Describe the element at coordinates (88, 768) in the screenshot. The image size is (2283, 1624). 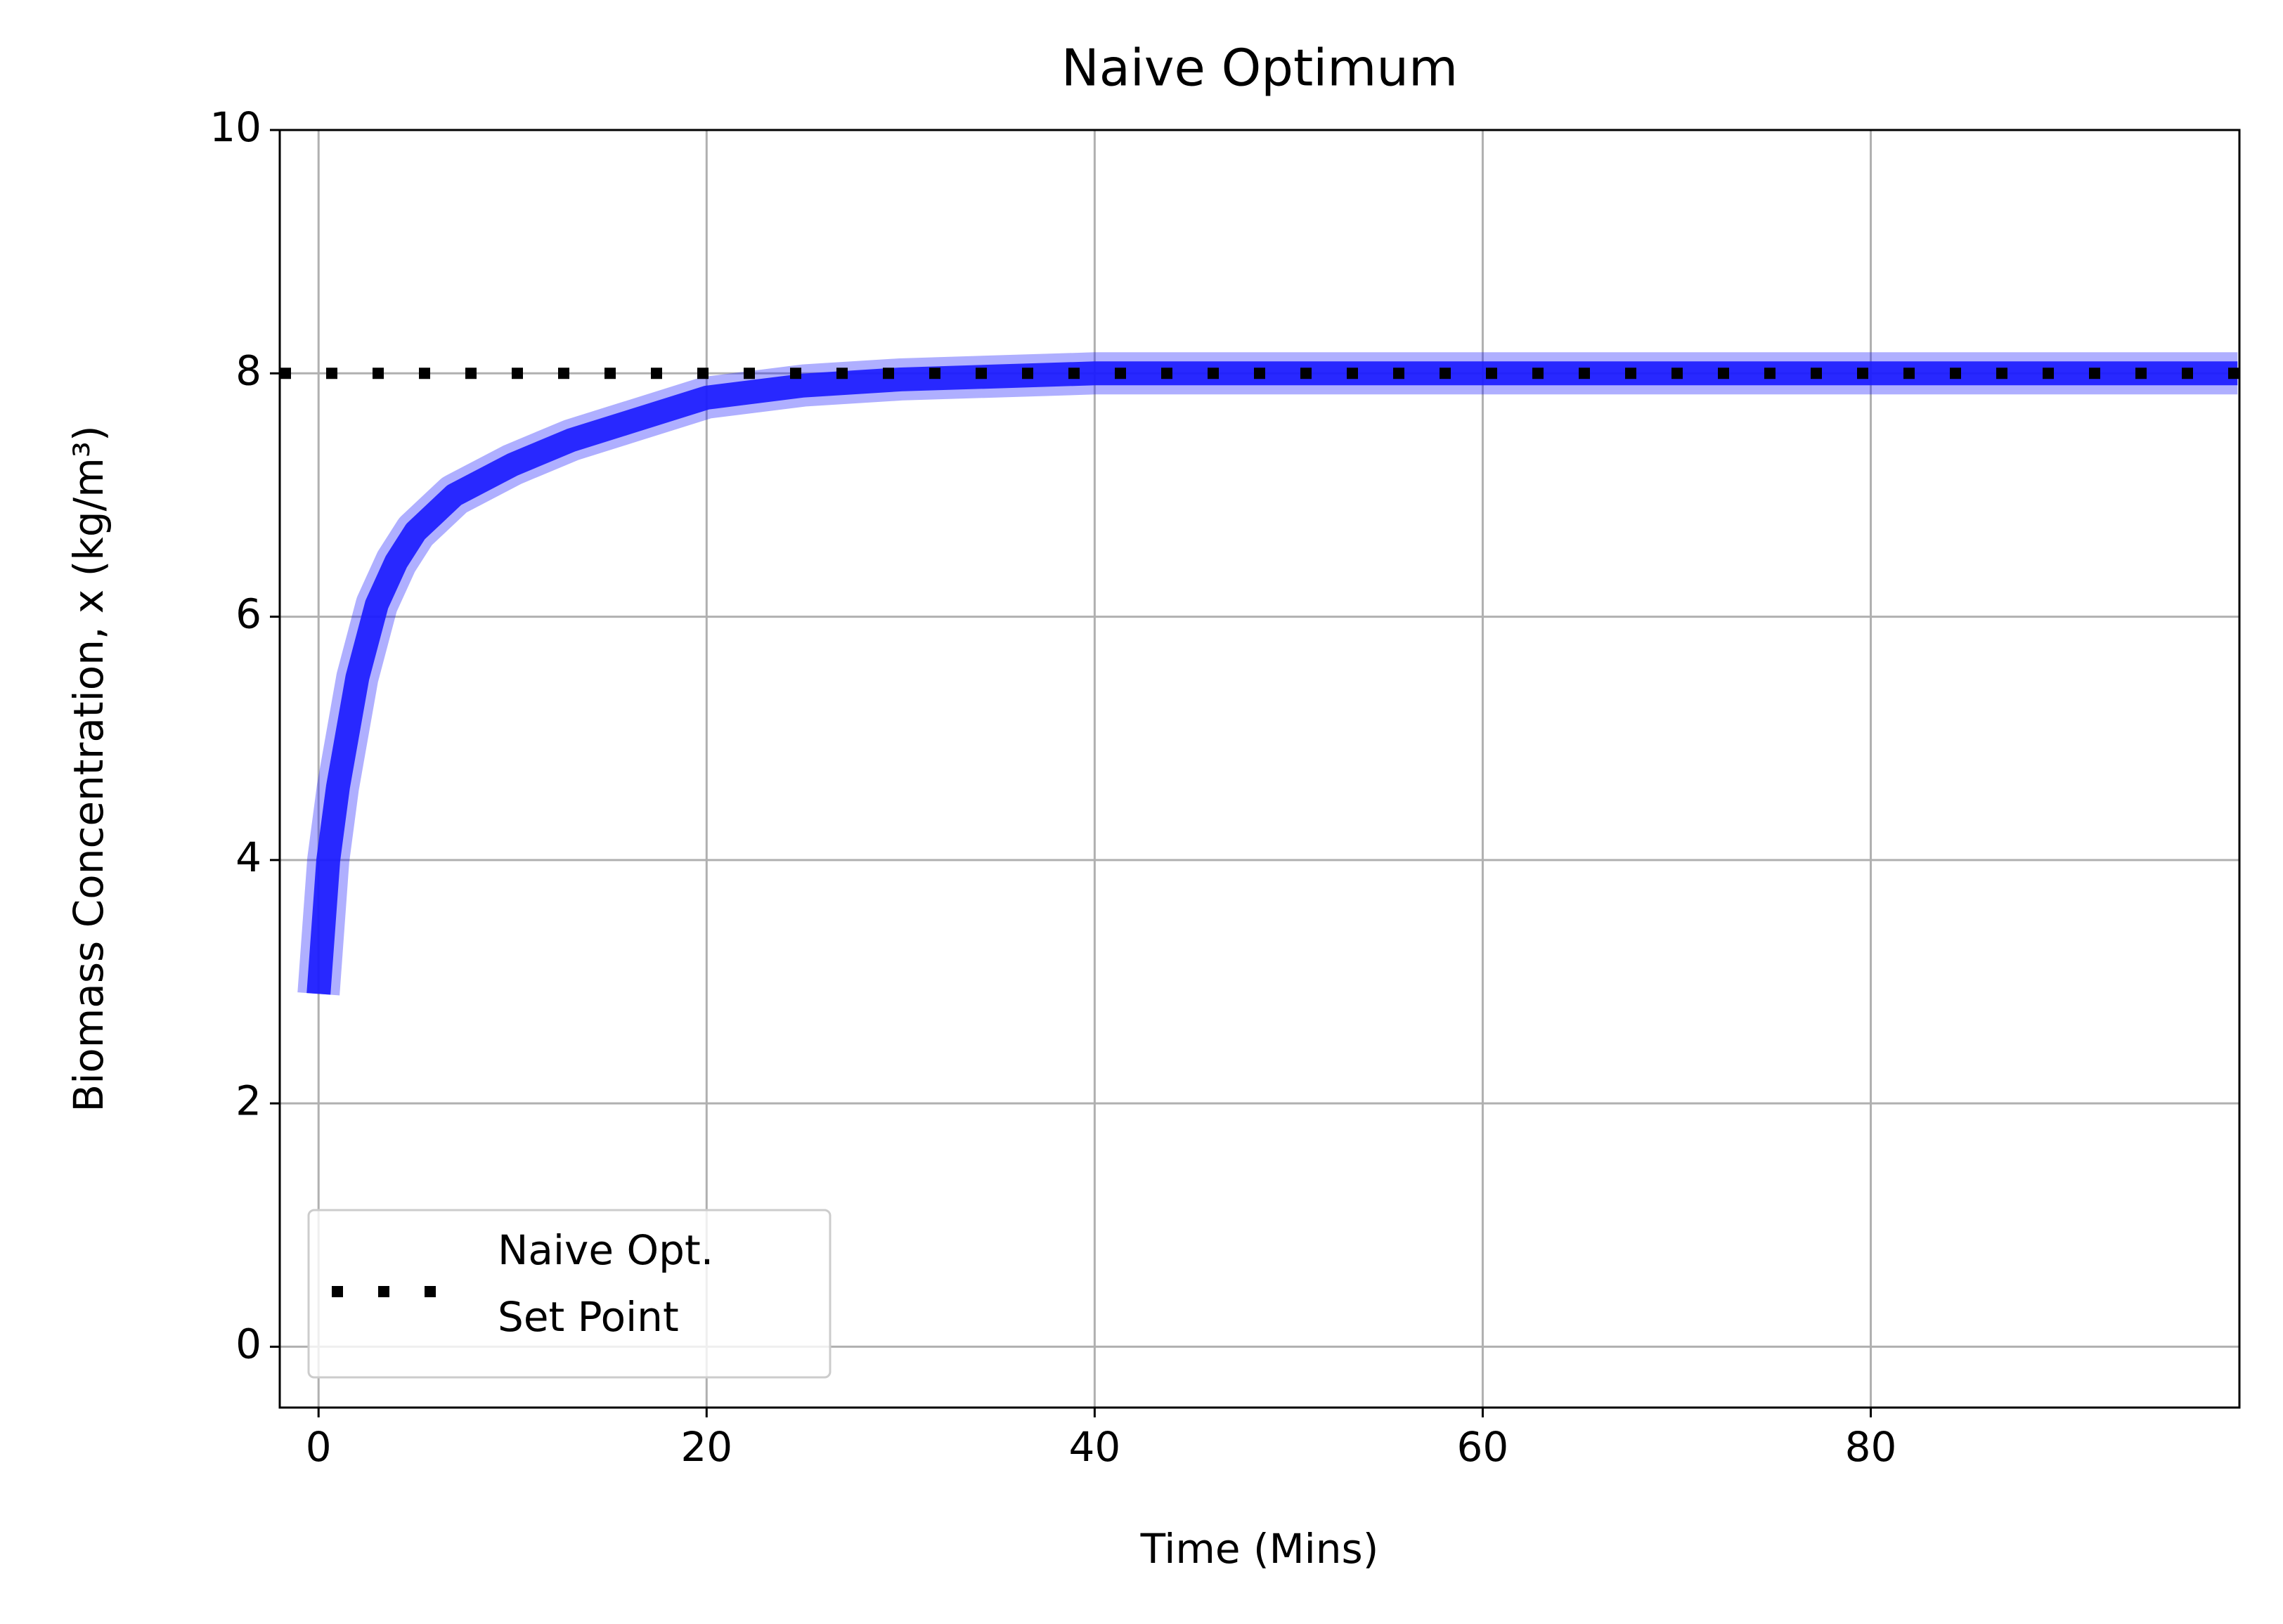
I see `y-axis-label: Biomass Concentration, x (kg/m³)` at that location.